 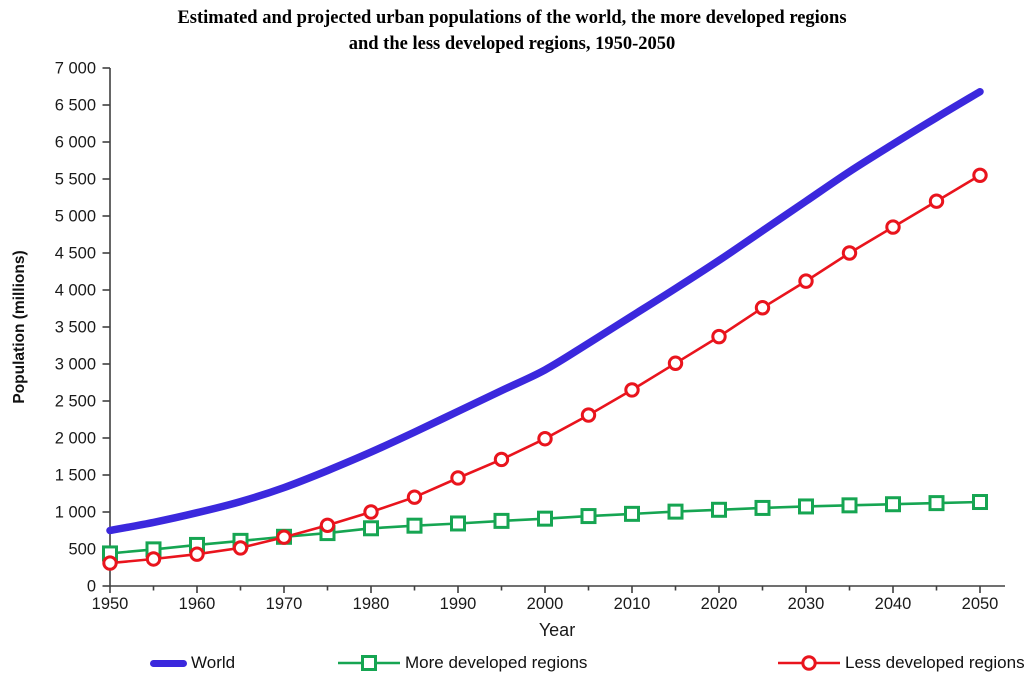 I want to click on legend-label-less-developed: Less developed regions, so click(x=934, y=662).